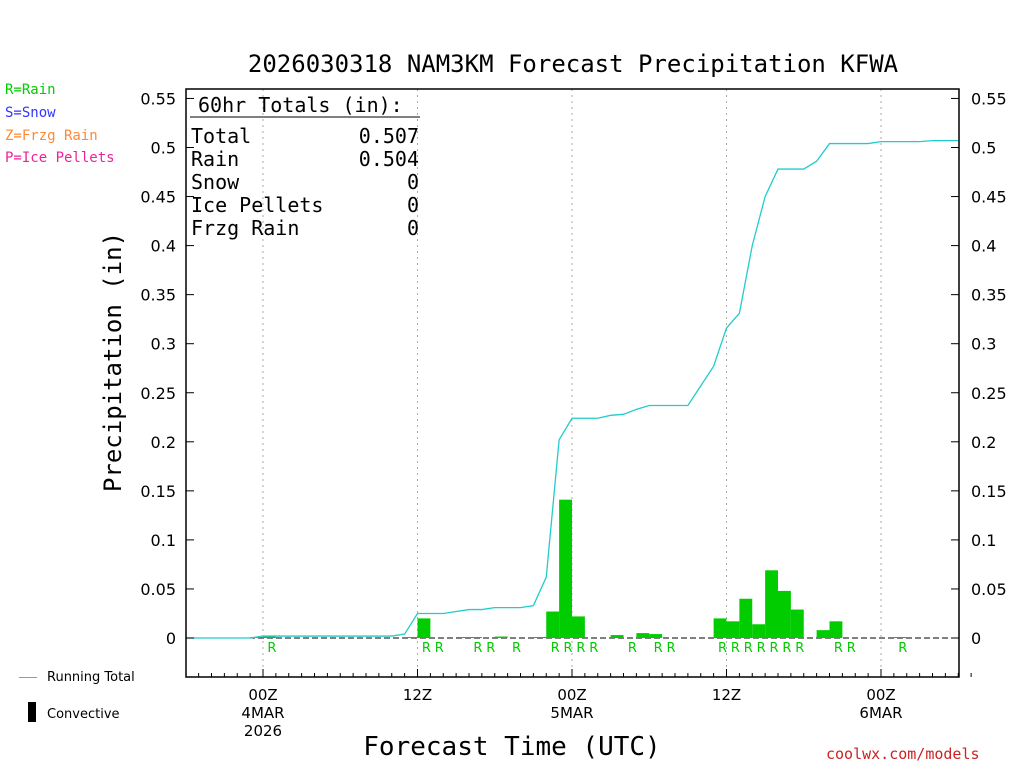  Describe the element at coordinates (158, 197) in the screenshot. I see `y-tick-label-left: 0.45` at that location.